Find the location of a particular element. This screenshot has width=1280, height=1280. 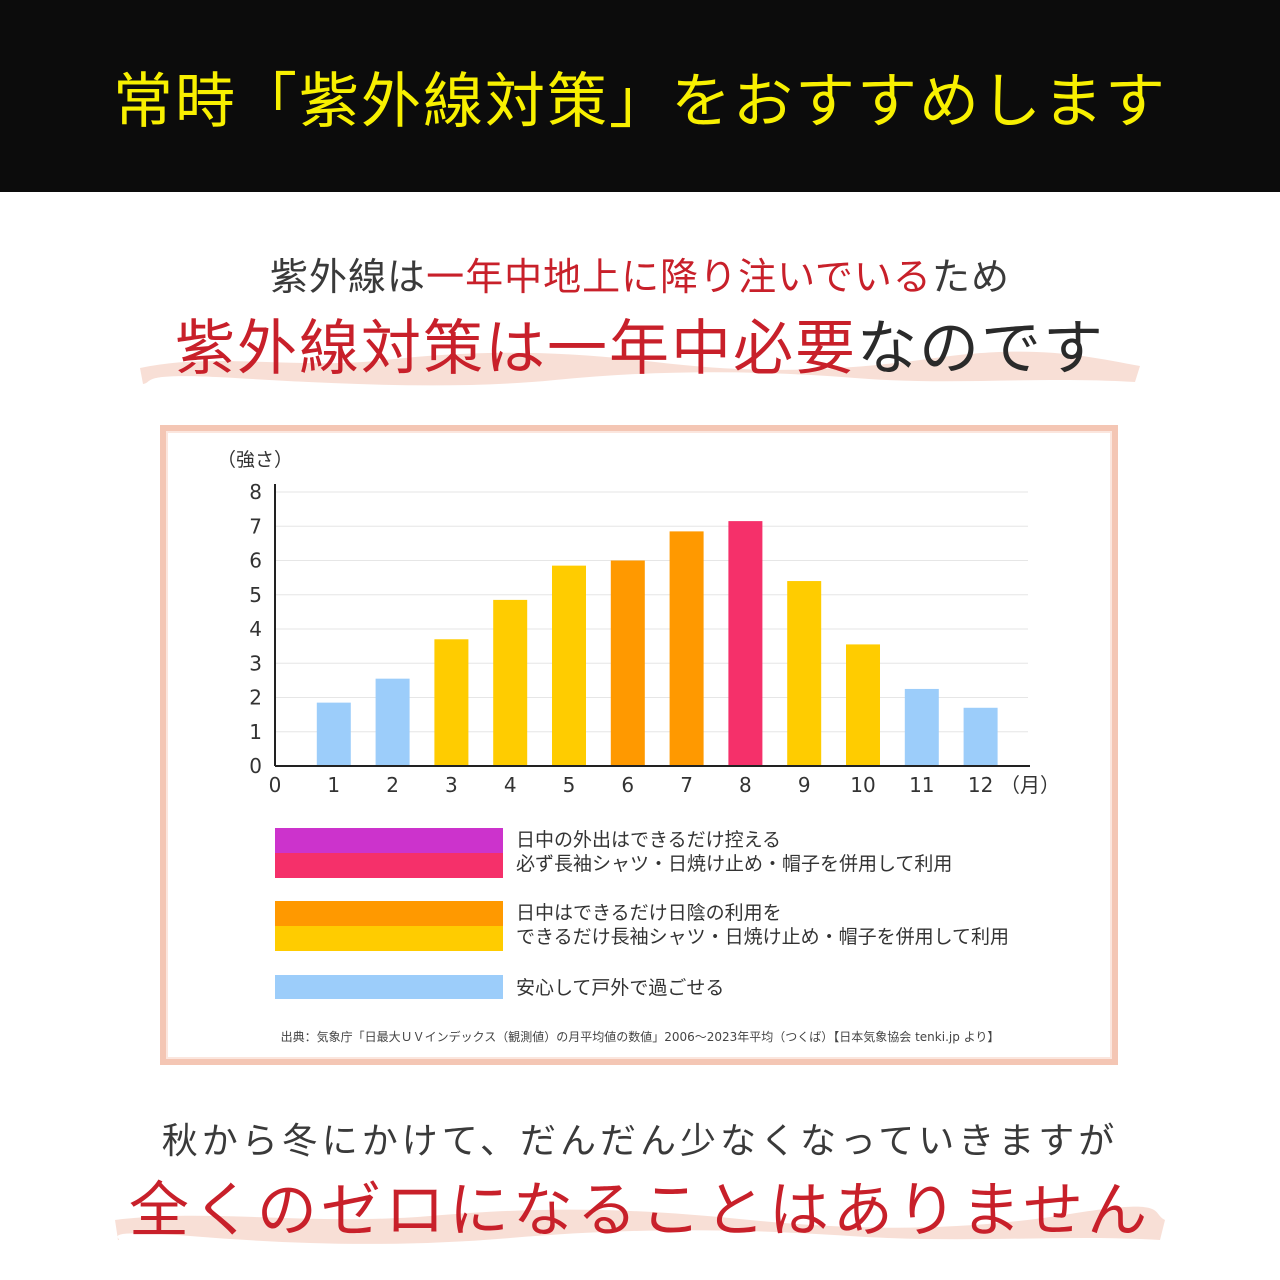

y-tick-label: 8 is located at coordinates (255, 492).